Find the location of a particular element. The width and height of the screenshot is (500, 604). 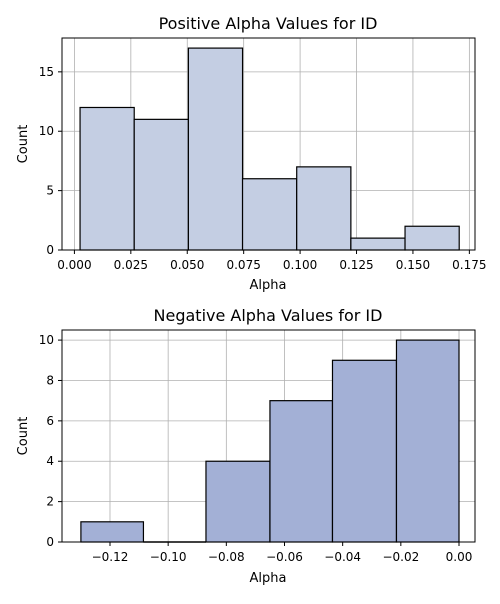

x-tick-label: 0.00 is located at coordinates (459, 557).